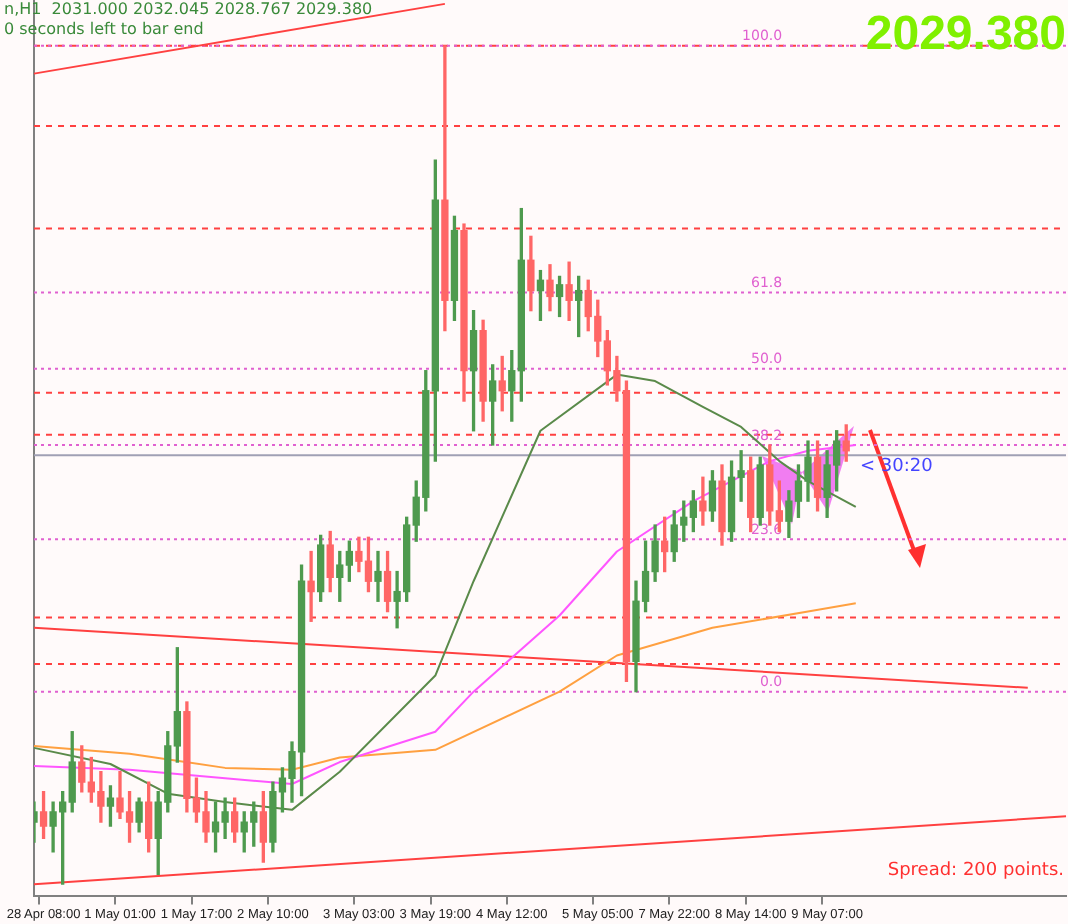 The width and height of the screenshot is (1068, 924). What do you see at coordinates (975, 870) in the screenshot?
I see `annotation: Spread: 200 points.` at bounding box center [975, 870].